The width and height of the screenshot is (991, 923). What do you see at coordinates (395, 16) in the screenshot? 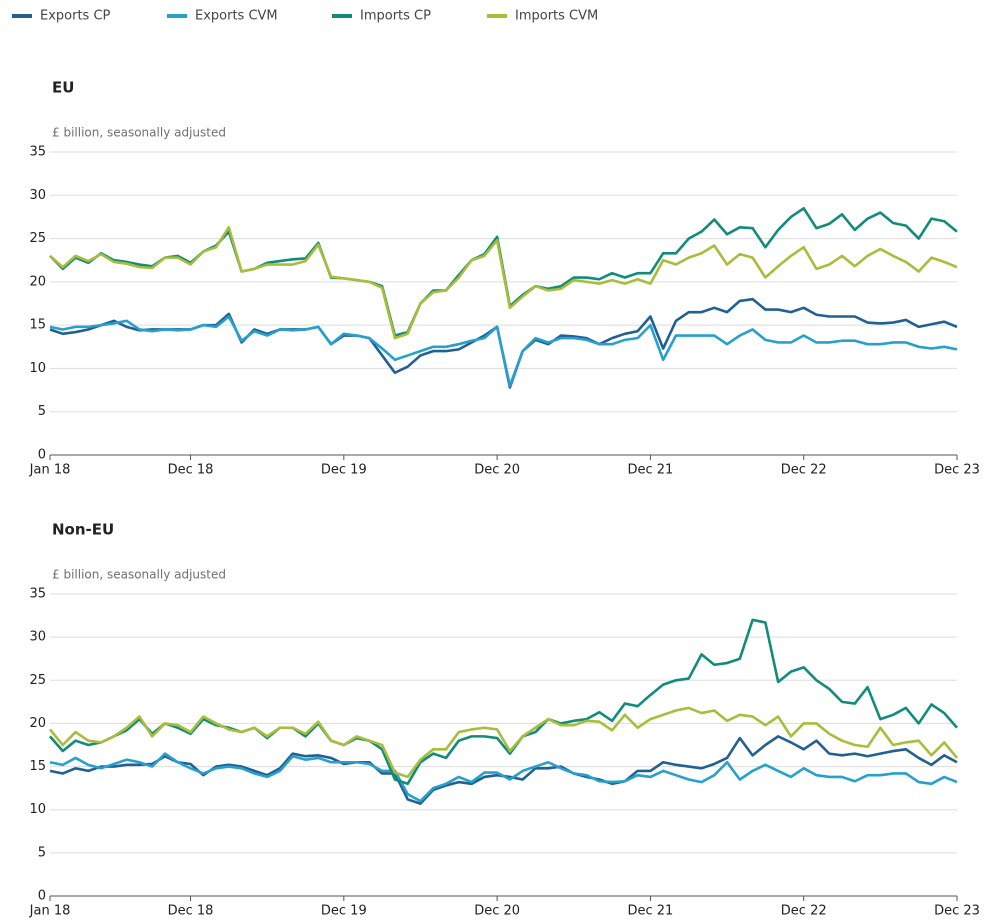
I see `legend-label: Imports CP` at bounding box center [395, 16].